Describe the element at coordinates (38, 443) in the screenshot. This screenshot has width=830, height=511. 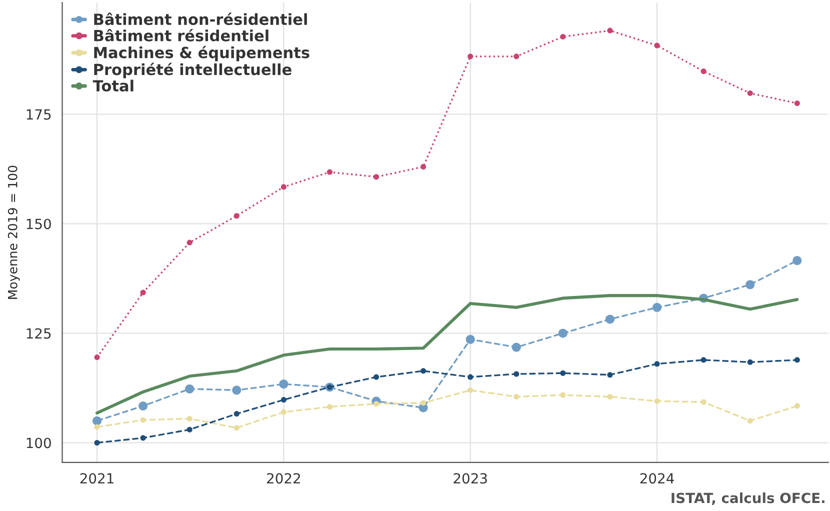
I see `y-tick-label: 100` at that location.